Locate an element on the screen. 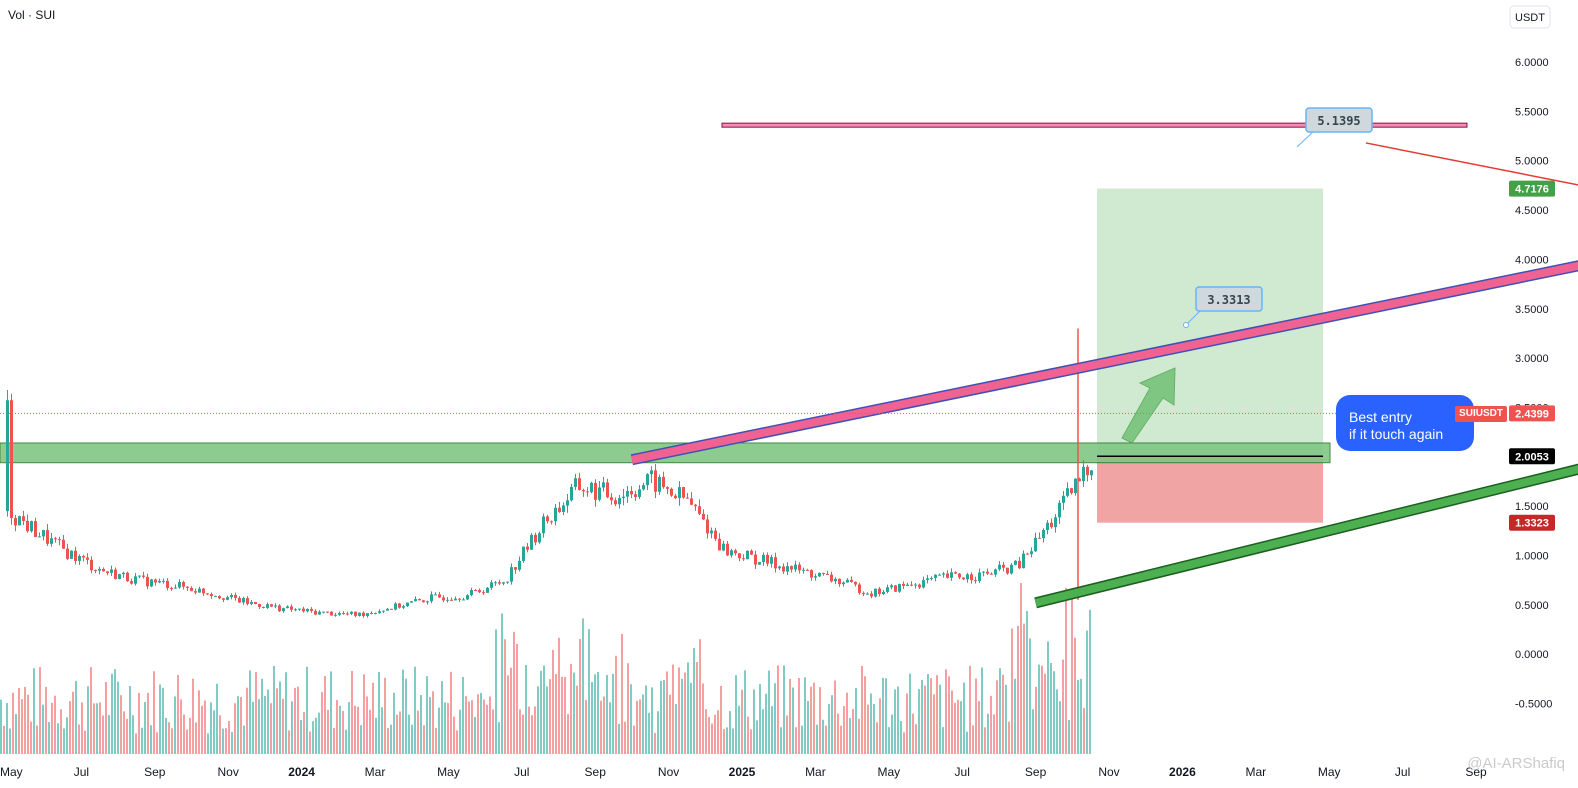 The image size is (1578, 788). currency-button is located at coordinates (1530, 17).